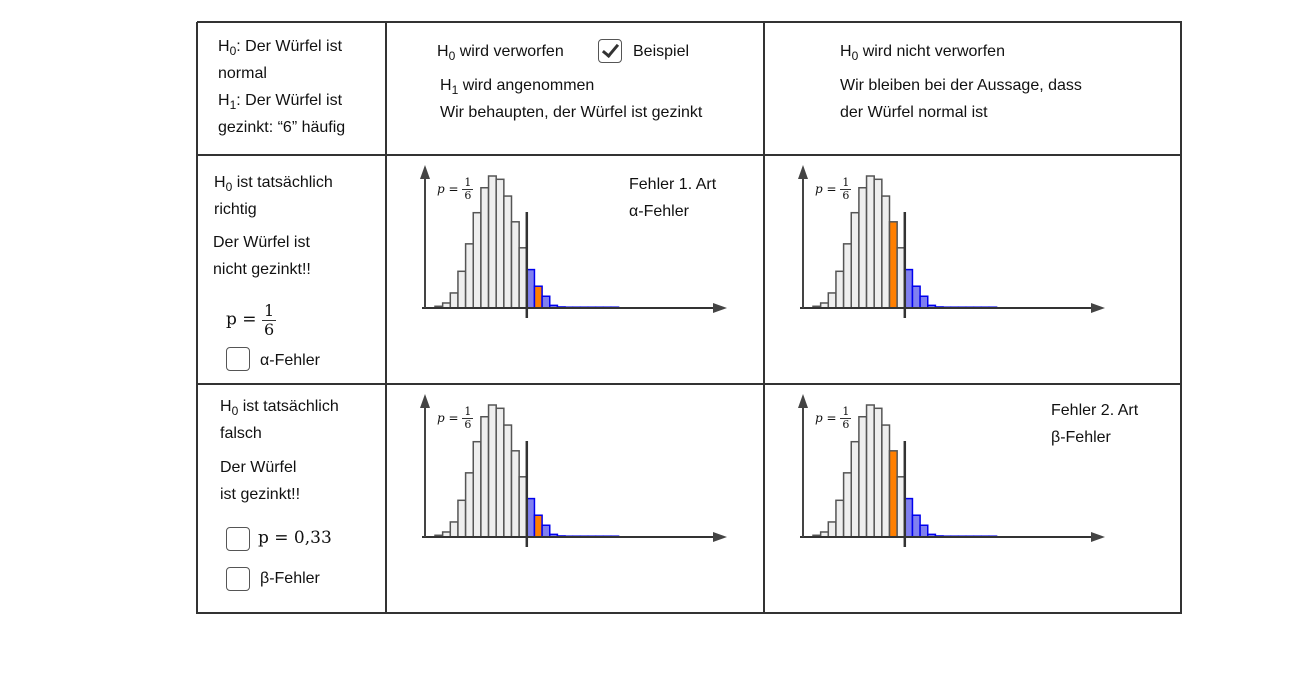  Describe the element at coordinates (914, 112) in the screenshot. I see `not-rejected-explanation-line2: der Würfel normal ist` at that location.